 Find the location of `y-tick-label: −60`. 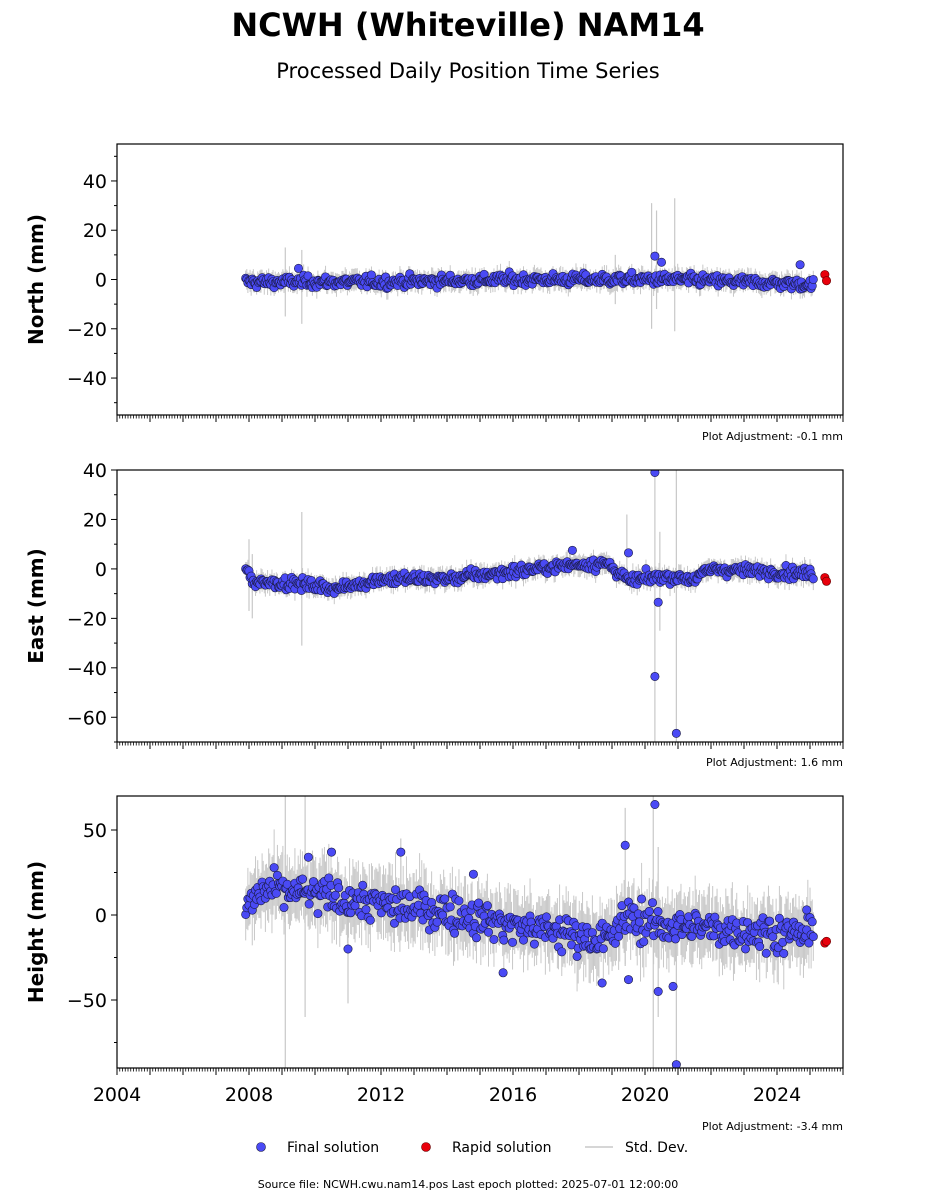

y-tick-label: −60 is located at coordinates (87, 718).